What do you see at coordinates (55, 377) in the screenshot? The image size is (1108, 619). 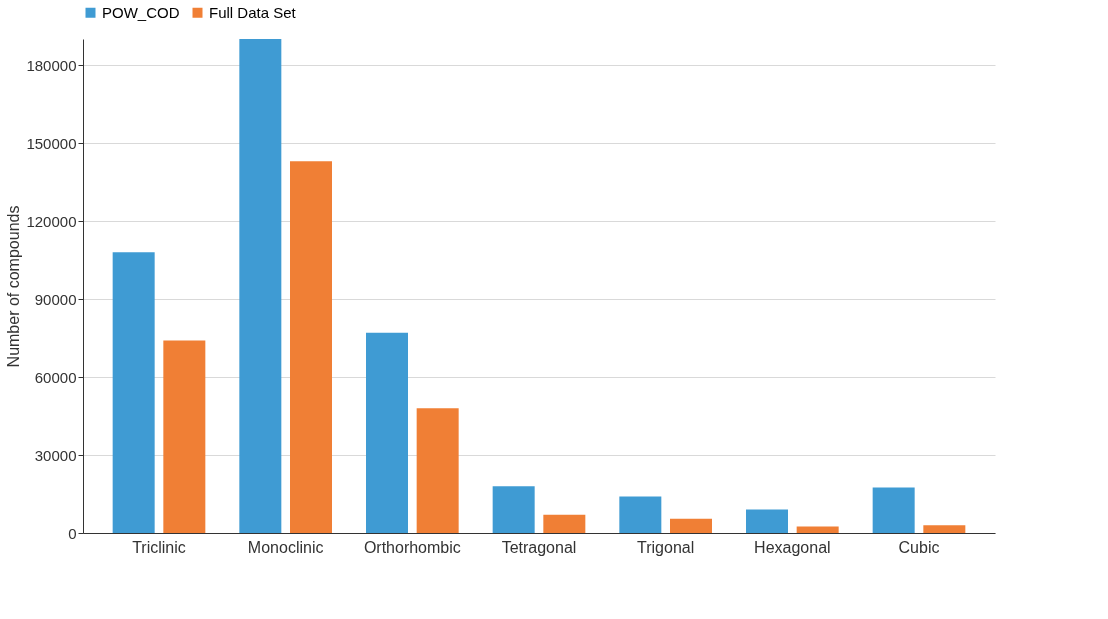 I see `y-tick-label: 60000` at bounding box center [55, 377].